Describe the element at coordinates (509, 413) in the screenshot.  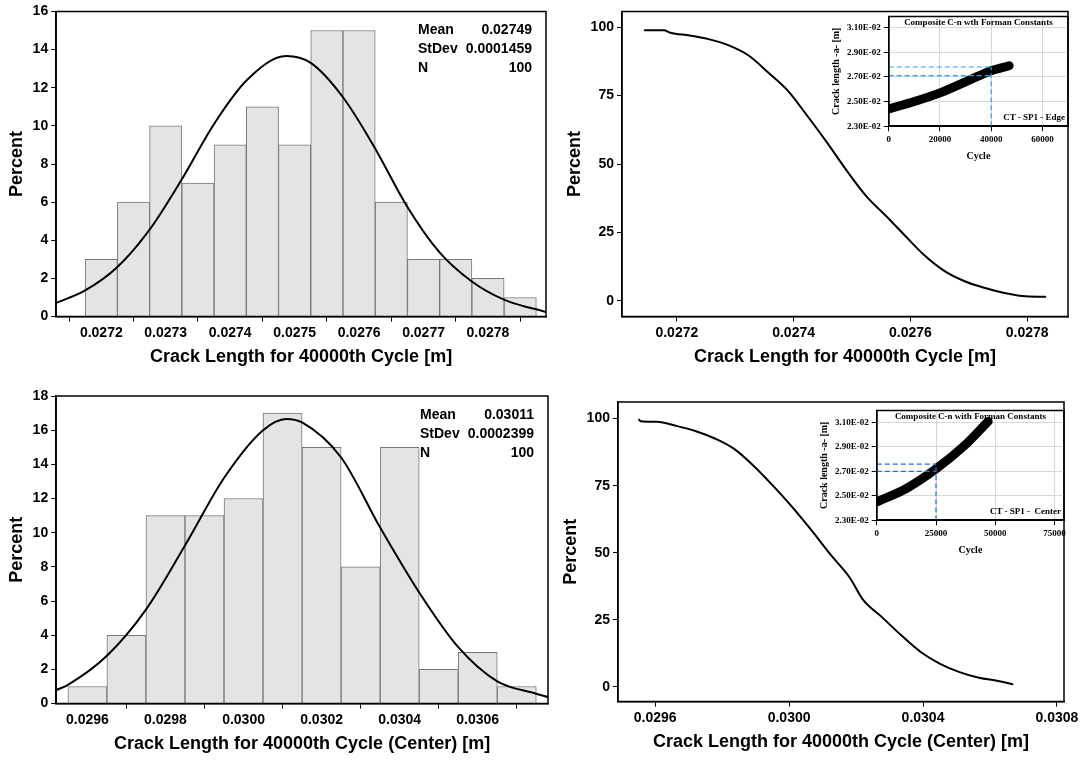
I see `annotation: 0.03011` at that location.